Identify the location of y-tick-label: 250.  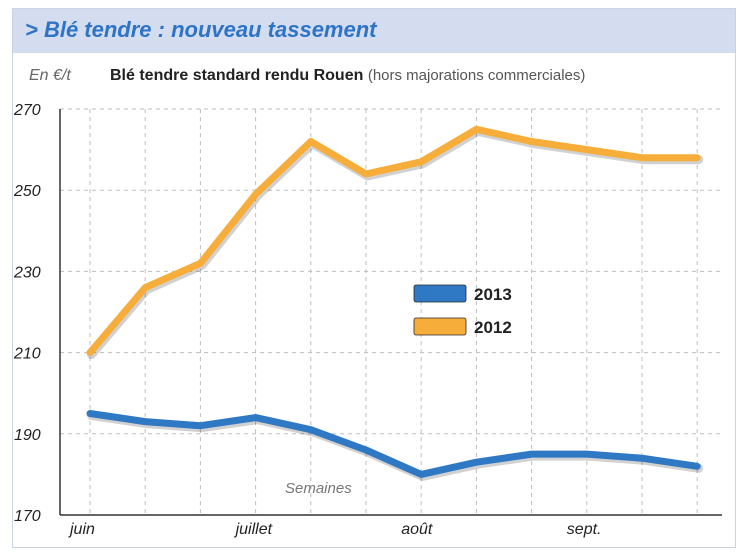
(27, 191).